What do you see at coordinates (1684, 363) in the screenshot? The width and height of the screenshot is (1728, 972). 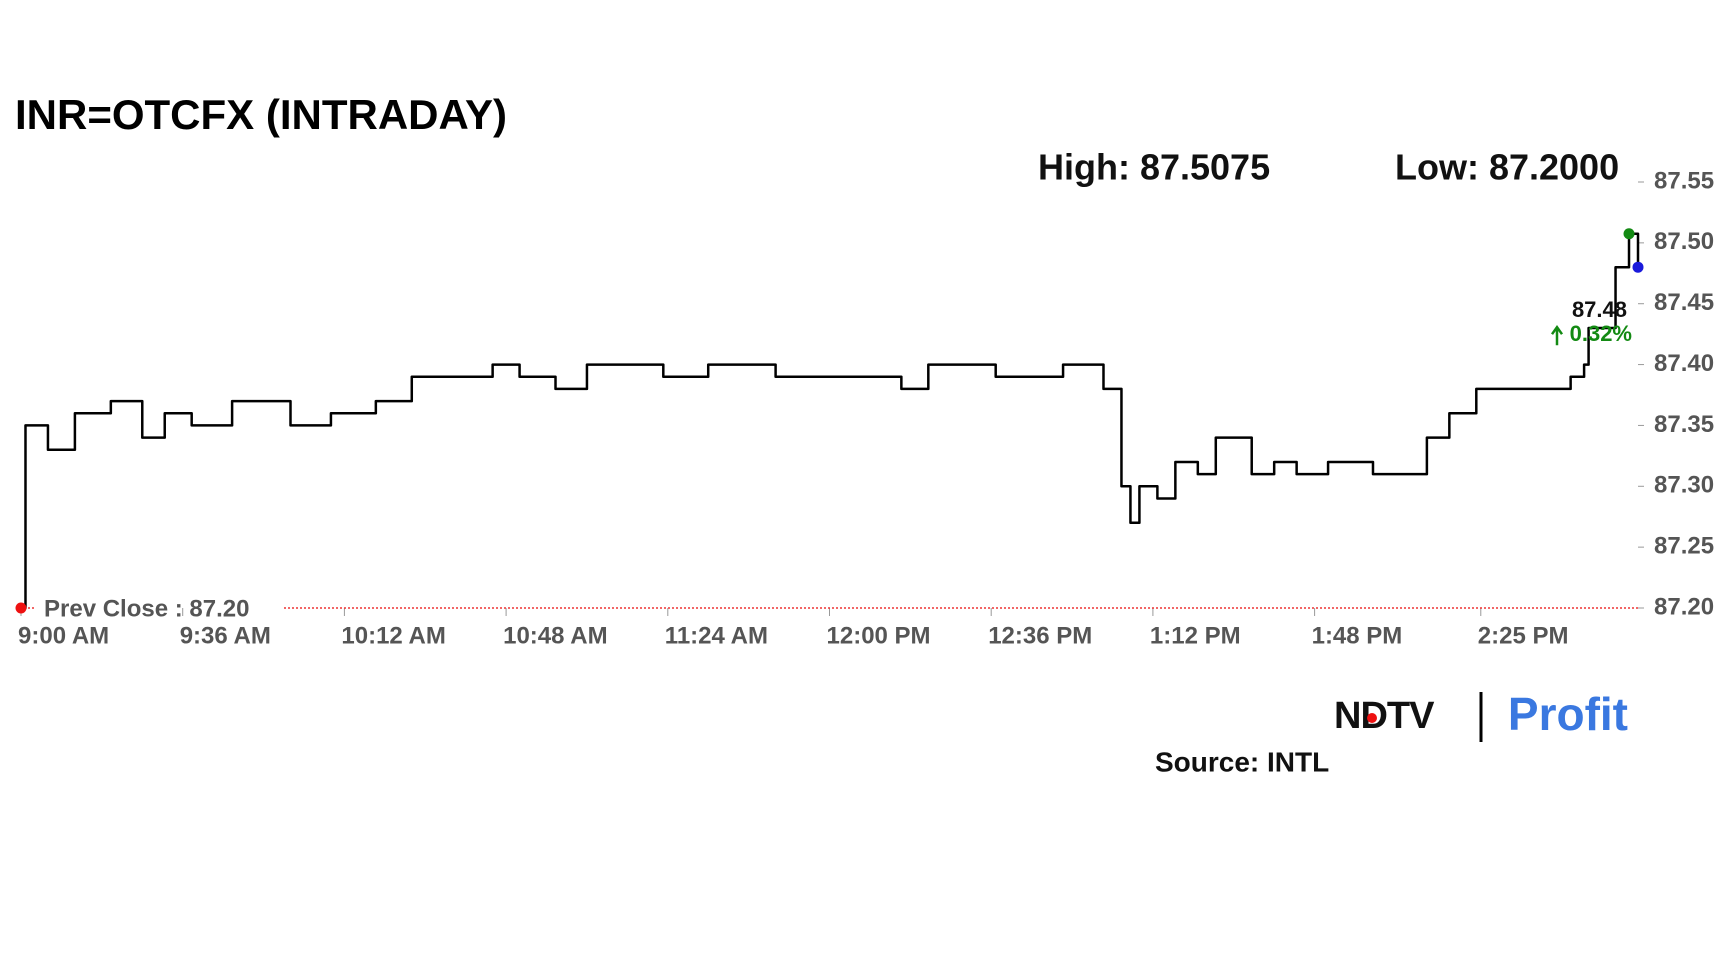 I see `y-tick-label: 87.40` at bounding box center [1684, 363].